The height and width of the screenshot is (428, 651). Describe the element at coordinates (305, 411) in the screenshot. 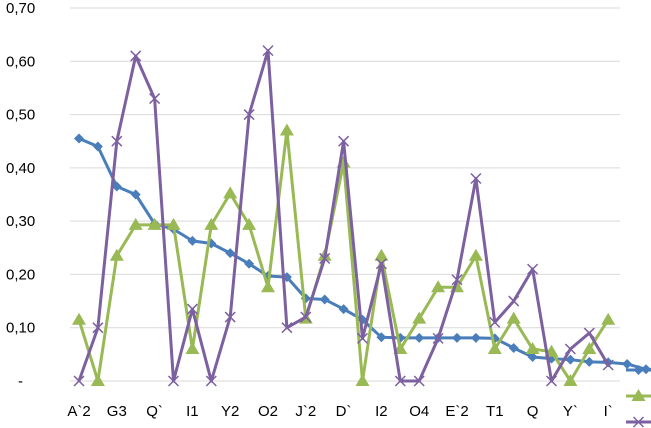

I see `x-tick-label: J`2` at that location.